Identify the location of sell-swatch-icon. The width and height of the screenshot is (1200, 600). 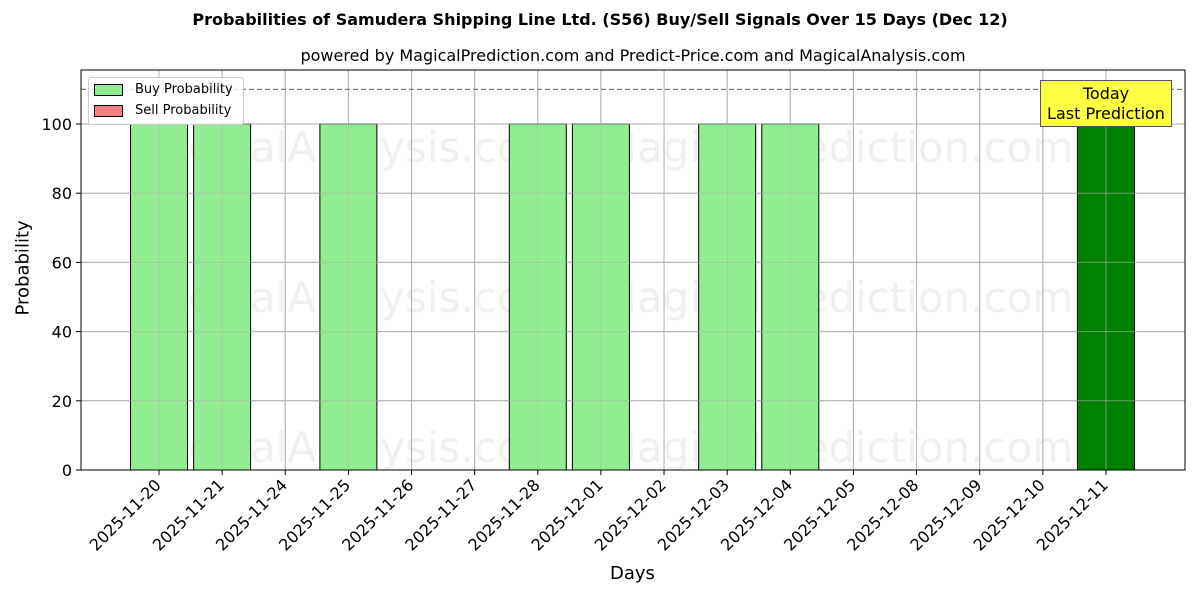
(108, 110).